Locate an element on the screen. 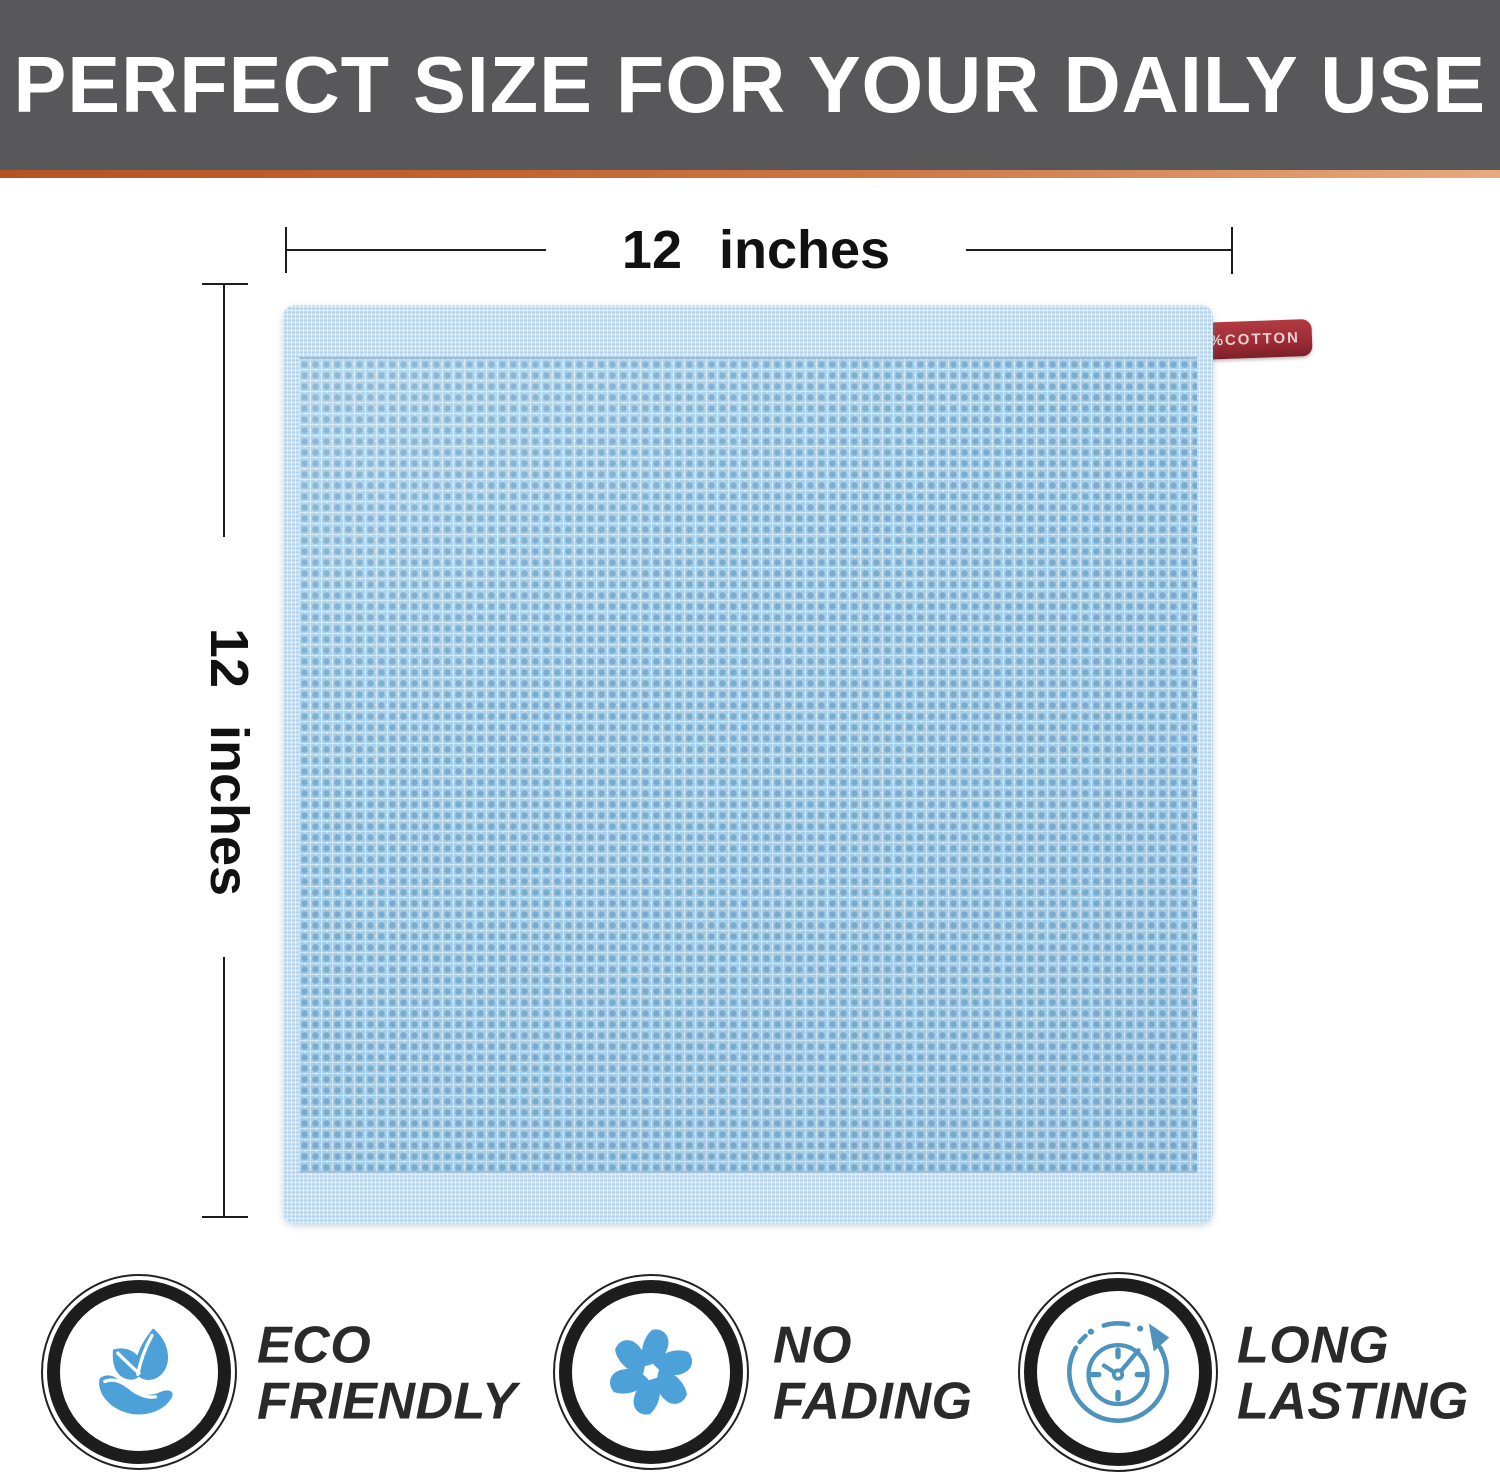 The height and width of the screenshot is (1477, 1500). header-banner: PERFECT SIZE FOR YOUR DAILY USE is located at coordinates (750, 85).